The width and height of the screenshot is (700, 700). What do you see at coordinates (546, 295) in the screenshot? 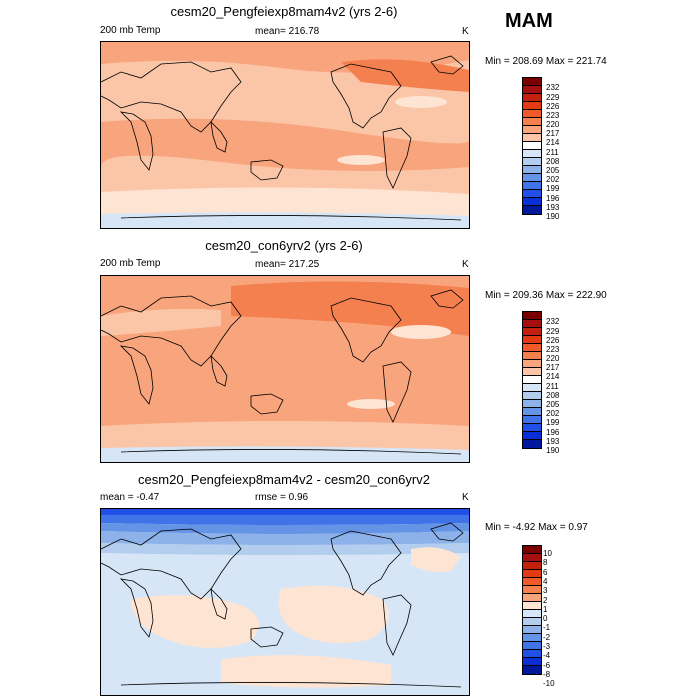
I see `panel2-minmax: Min = 209.36 Max = 222.90` at bounding box center [546, 295].